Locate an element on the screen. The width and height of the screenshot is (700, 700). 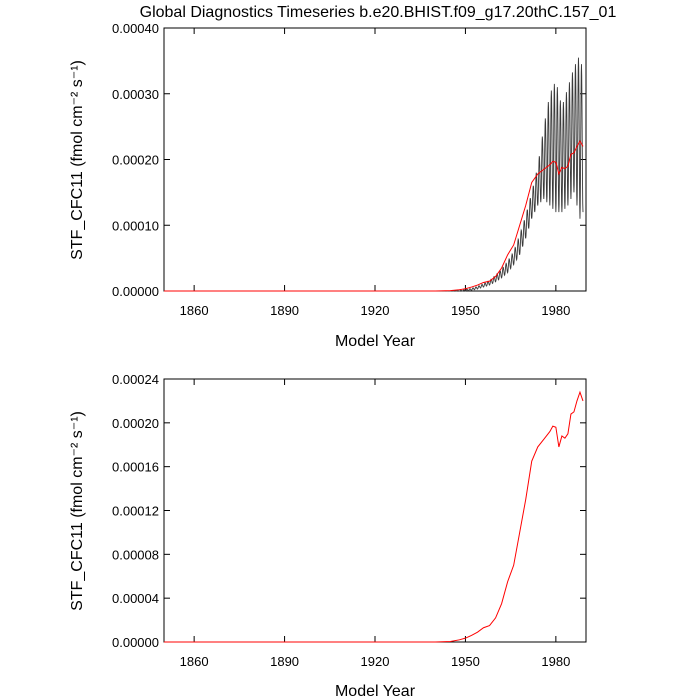
y-tick-label: 0.00012 is located at coordinates (135, 511).